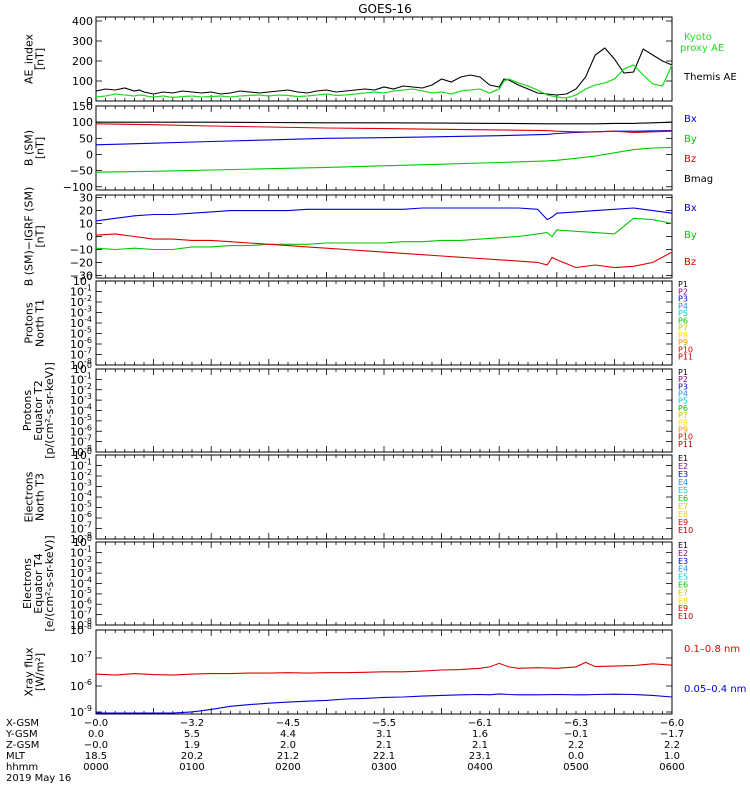  Describe the element at coordinates (38, 778) in the screenshot. I see `footer-row-label: 2019 May 16` at that location.